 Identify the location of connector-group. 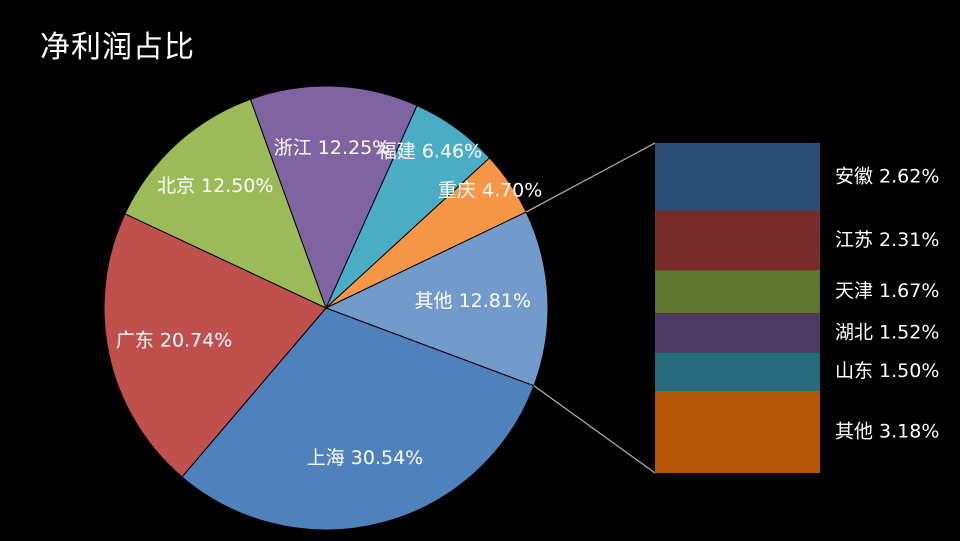
(590, 308).